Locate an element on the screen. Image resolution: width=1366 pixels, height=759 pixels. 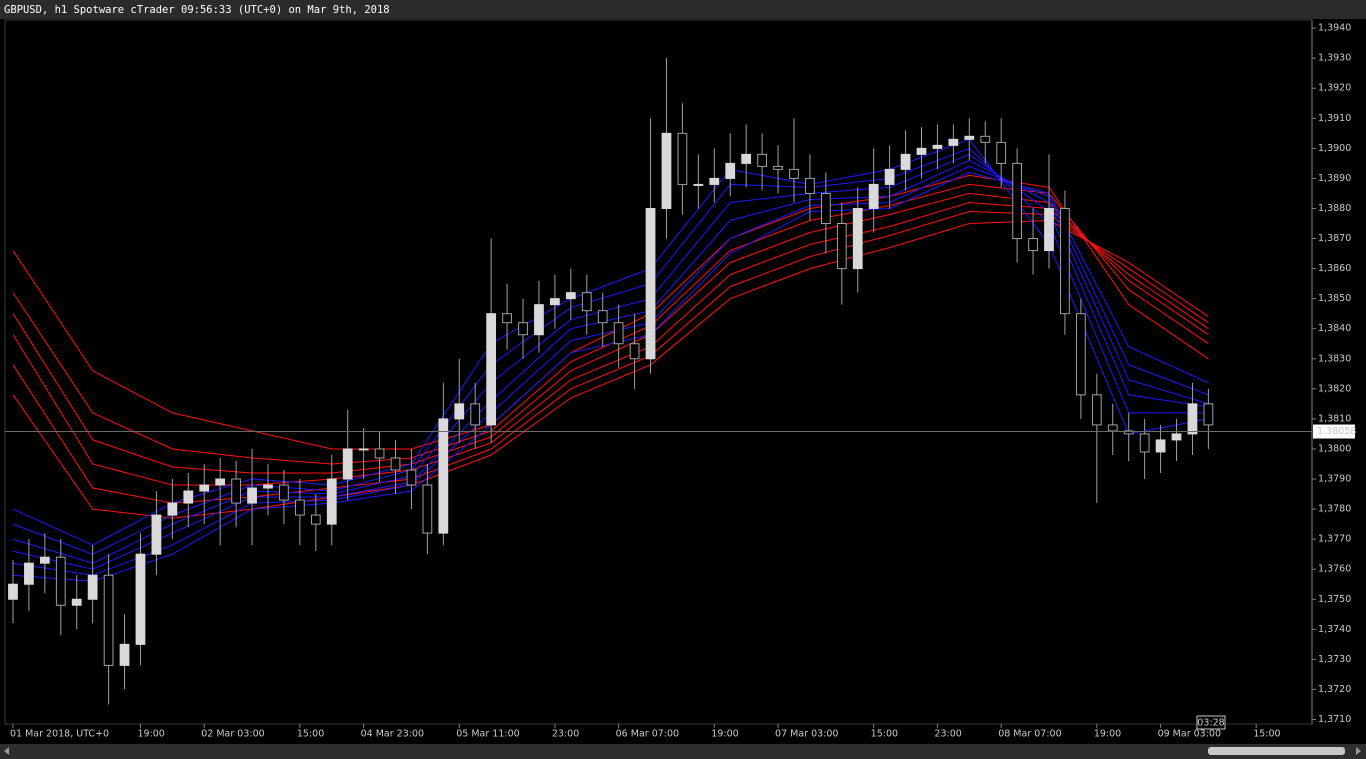
x-tick-label: 08 Mar 07:00 is located at coordinates (1029, 734).